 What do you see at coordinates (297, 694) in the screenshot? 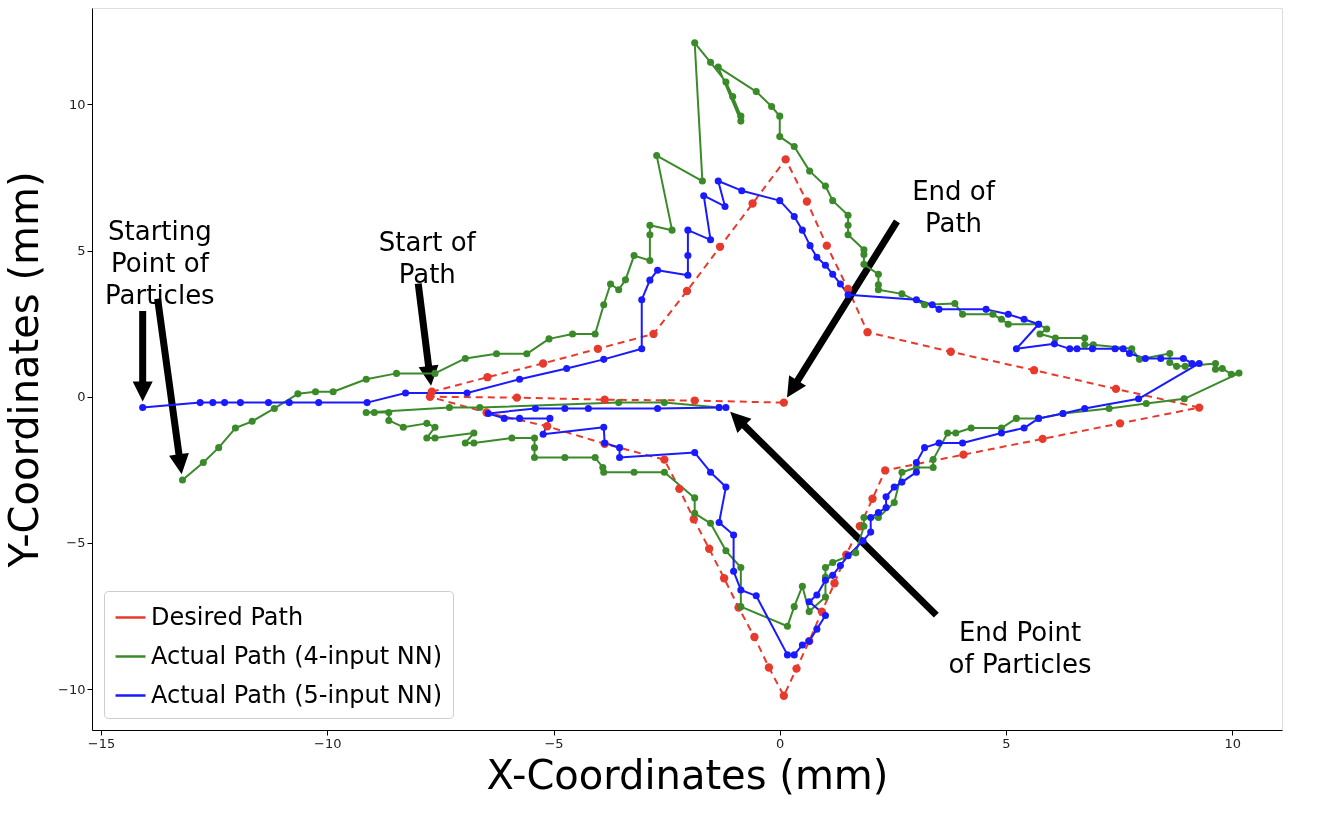
I see `legend-label: Actual Path (5-input NN)` at bounding box center [297, 694].